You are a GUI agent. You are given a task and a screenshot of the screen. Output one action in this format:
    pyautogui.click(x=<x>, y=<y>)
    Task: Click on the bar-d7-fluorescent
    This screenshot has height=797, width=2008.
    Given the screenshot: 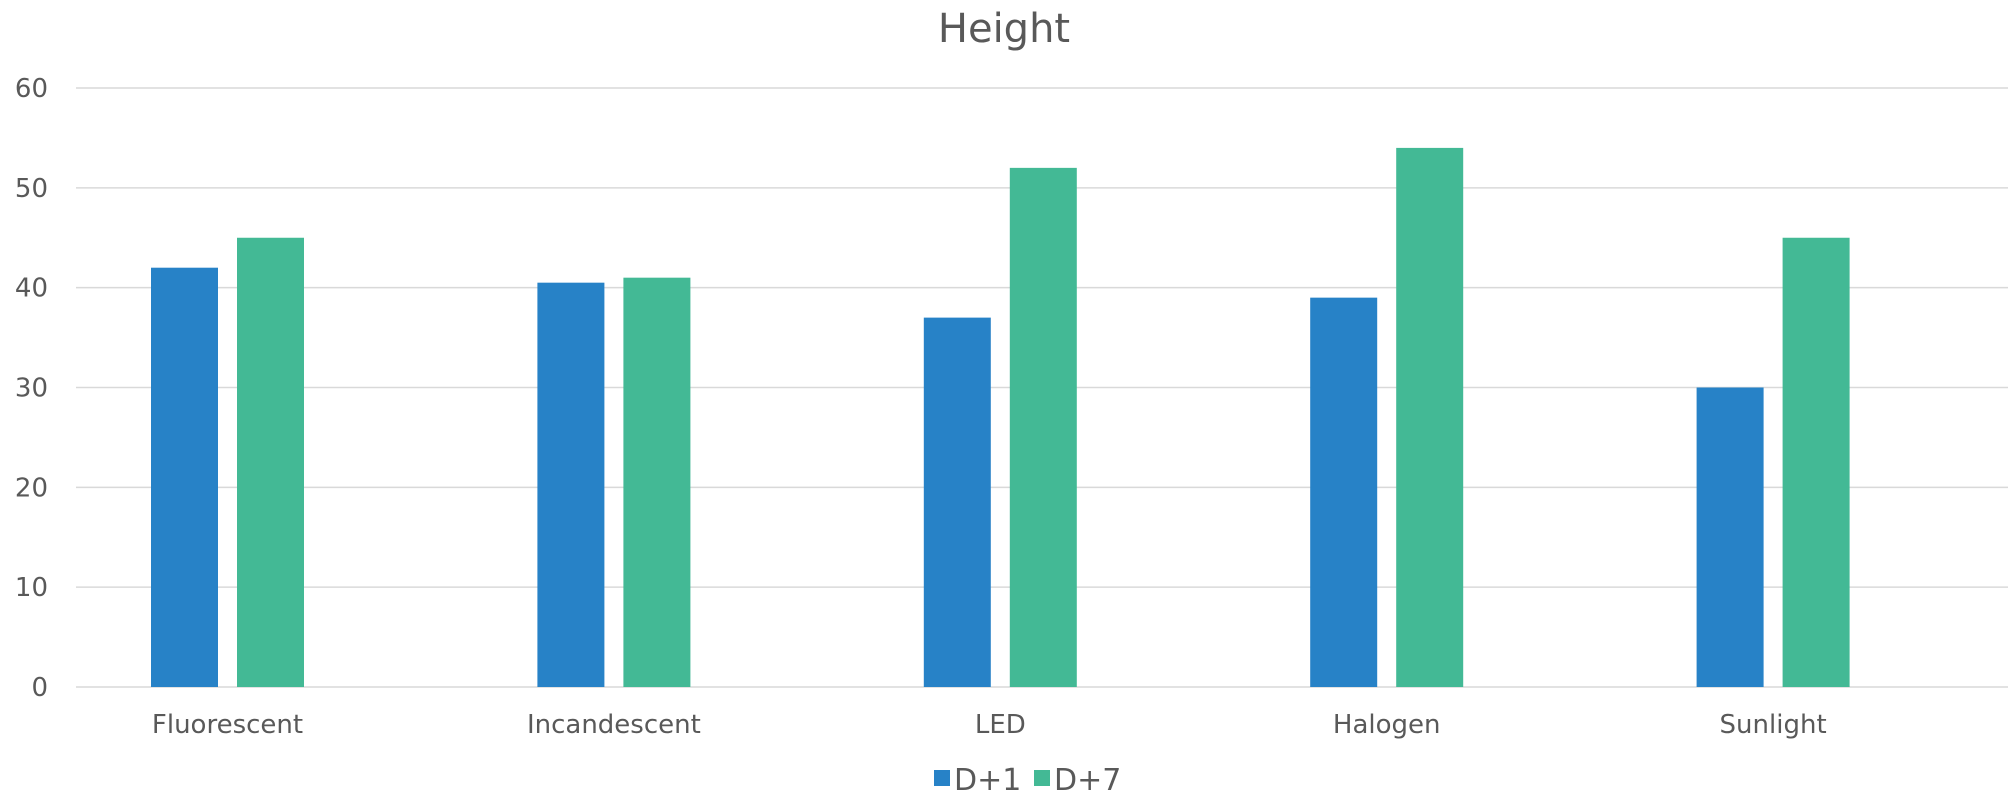 What is the action you would take?
    pyautogui.click(x=270, y=462)
    